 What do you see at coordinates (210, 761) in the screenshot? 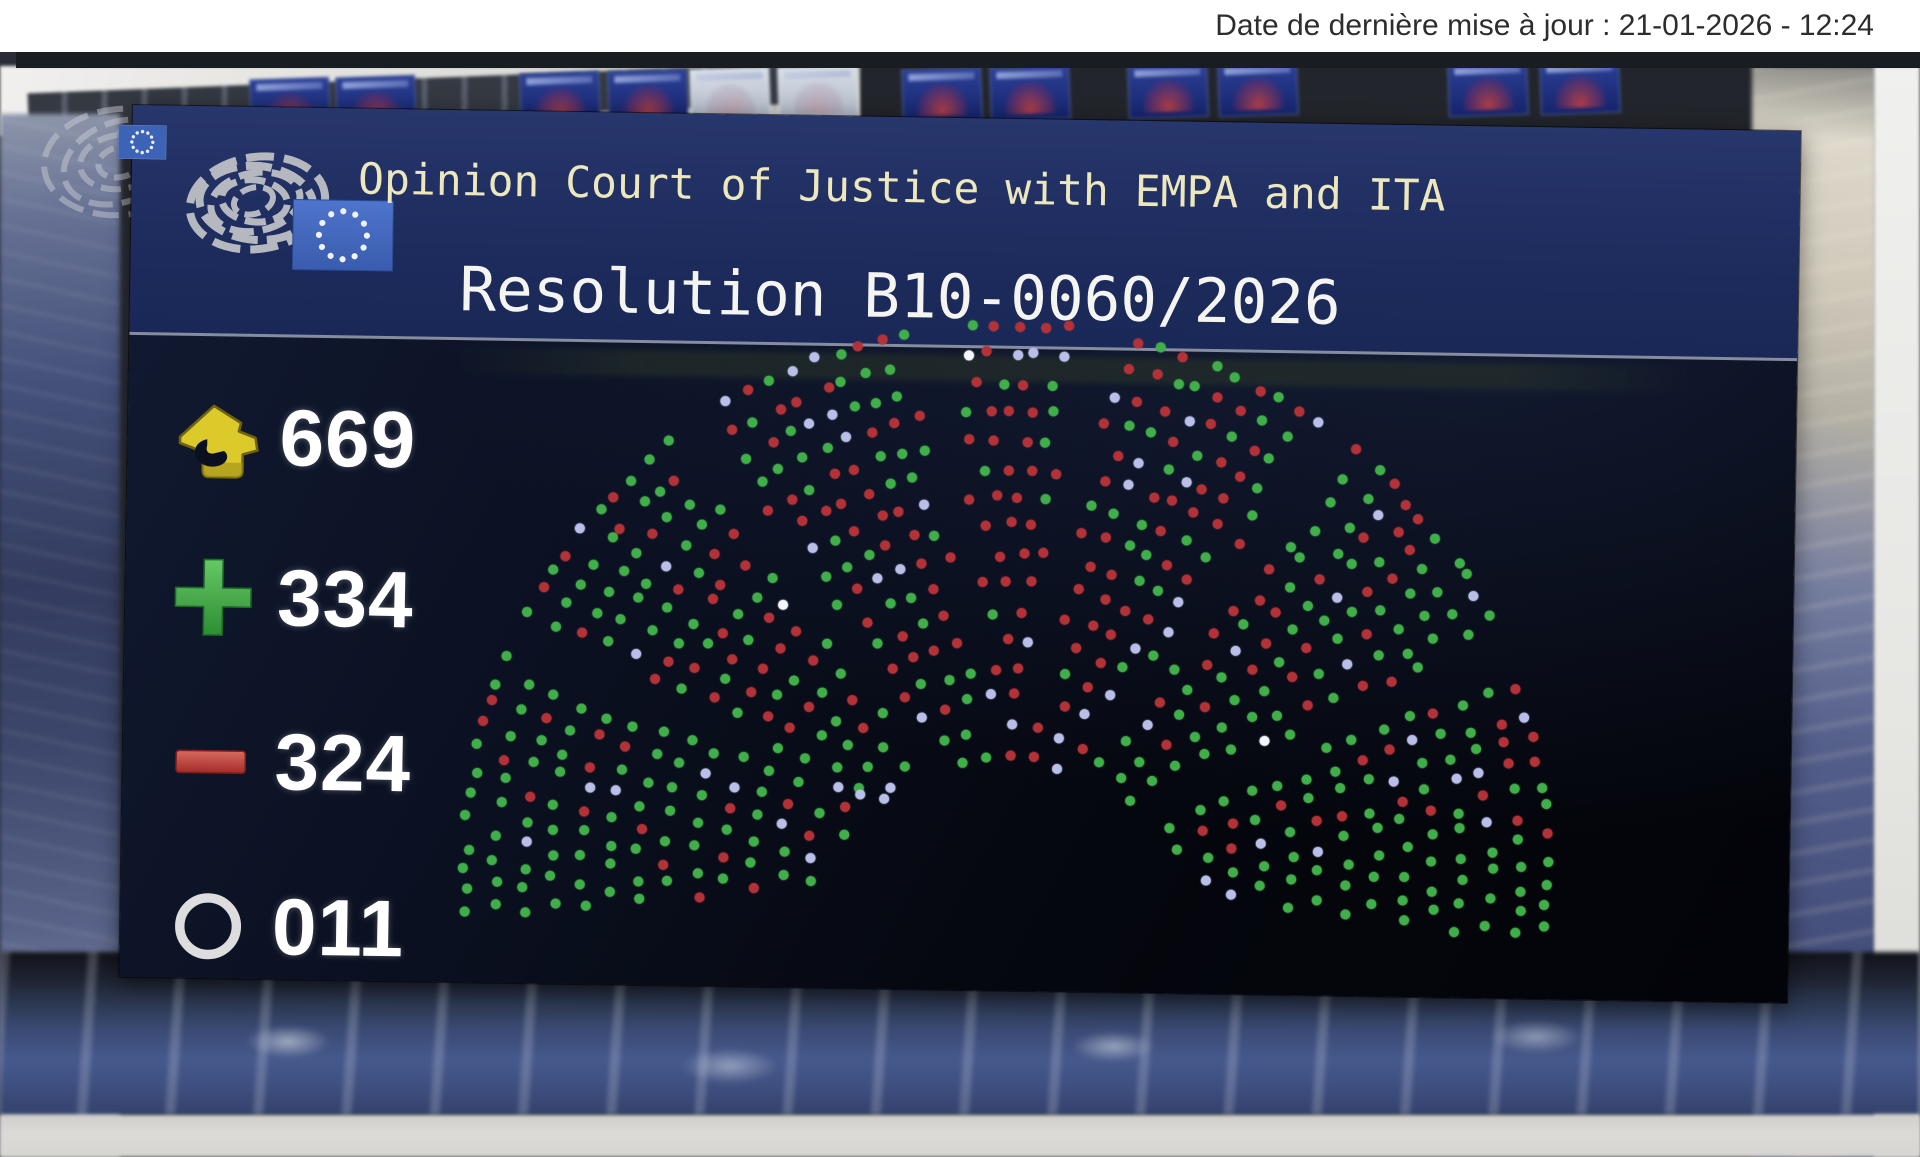
I see `minus-icon` at bounding box center [210, 761].